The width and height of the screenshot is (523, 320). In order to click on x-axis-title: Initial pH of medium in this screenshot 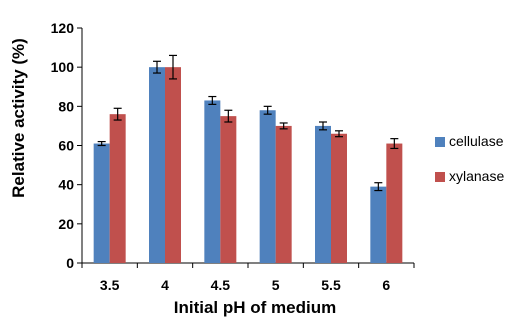, I will do `click(255, 307)`.